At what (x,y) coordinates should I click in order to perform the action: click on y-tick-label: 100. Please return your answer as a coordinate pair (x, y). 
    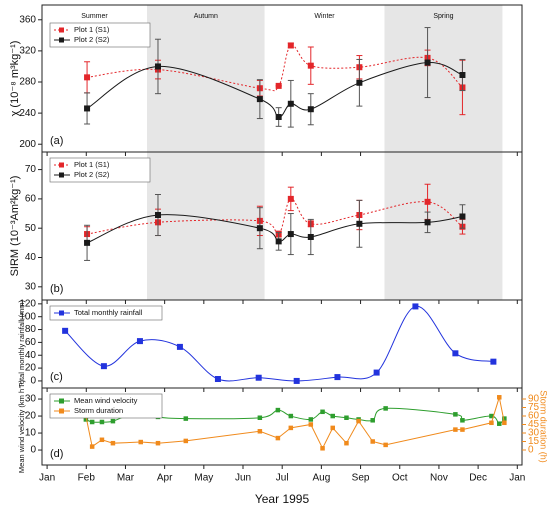
    Looking at the image, I should click on (27, 316).